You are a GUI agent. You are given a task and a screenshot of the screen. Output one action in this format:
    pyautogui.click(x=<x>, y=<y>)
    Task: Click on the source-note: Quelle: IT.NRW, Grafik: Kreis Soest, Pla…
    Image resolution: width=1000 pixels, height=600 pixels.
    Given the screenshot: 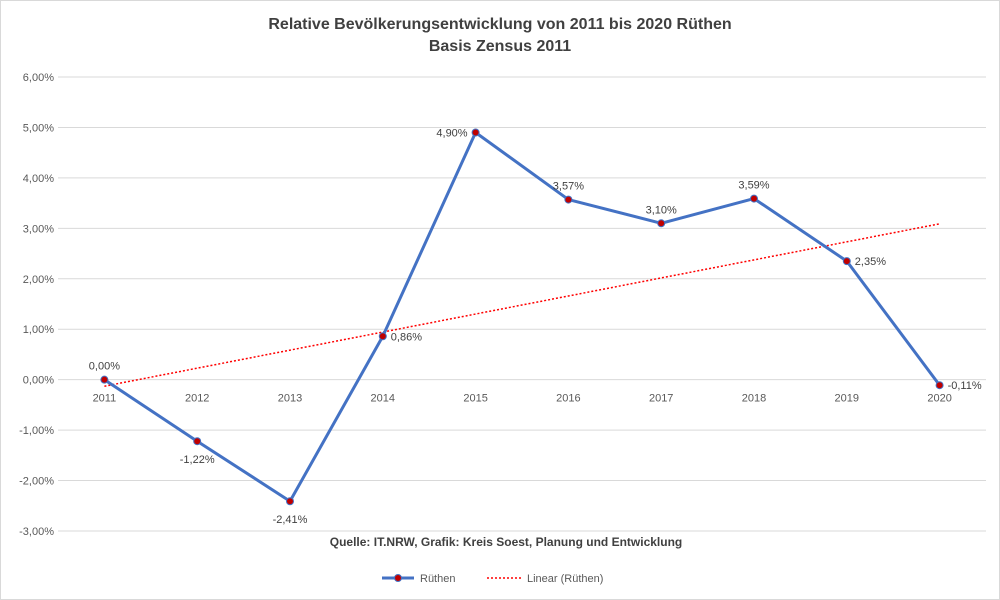 What is the action you would take?
    pyautogui.click(x=506, y=542)
    